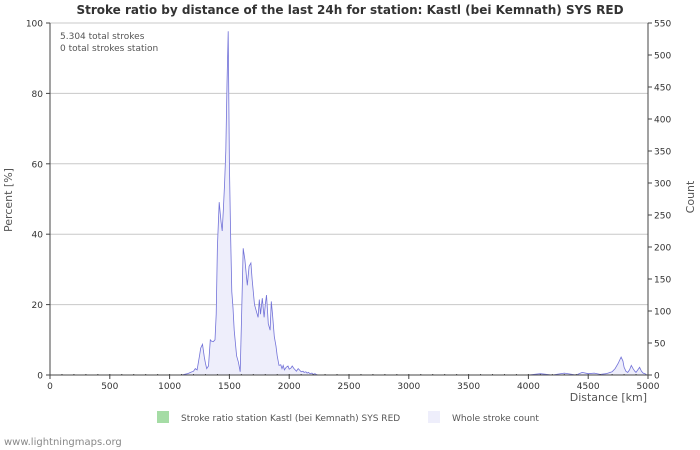 The height and width of the screenshot is (450, 700). I want to click on y-left-tick-label: 20, so click(38, 306).